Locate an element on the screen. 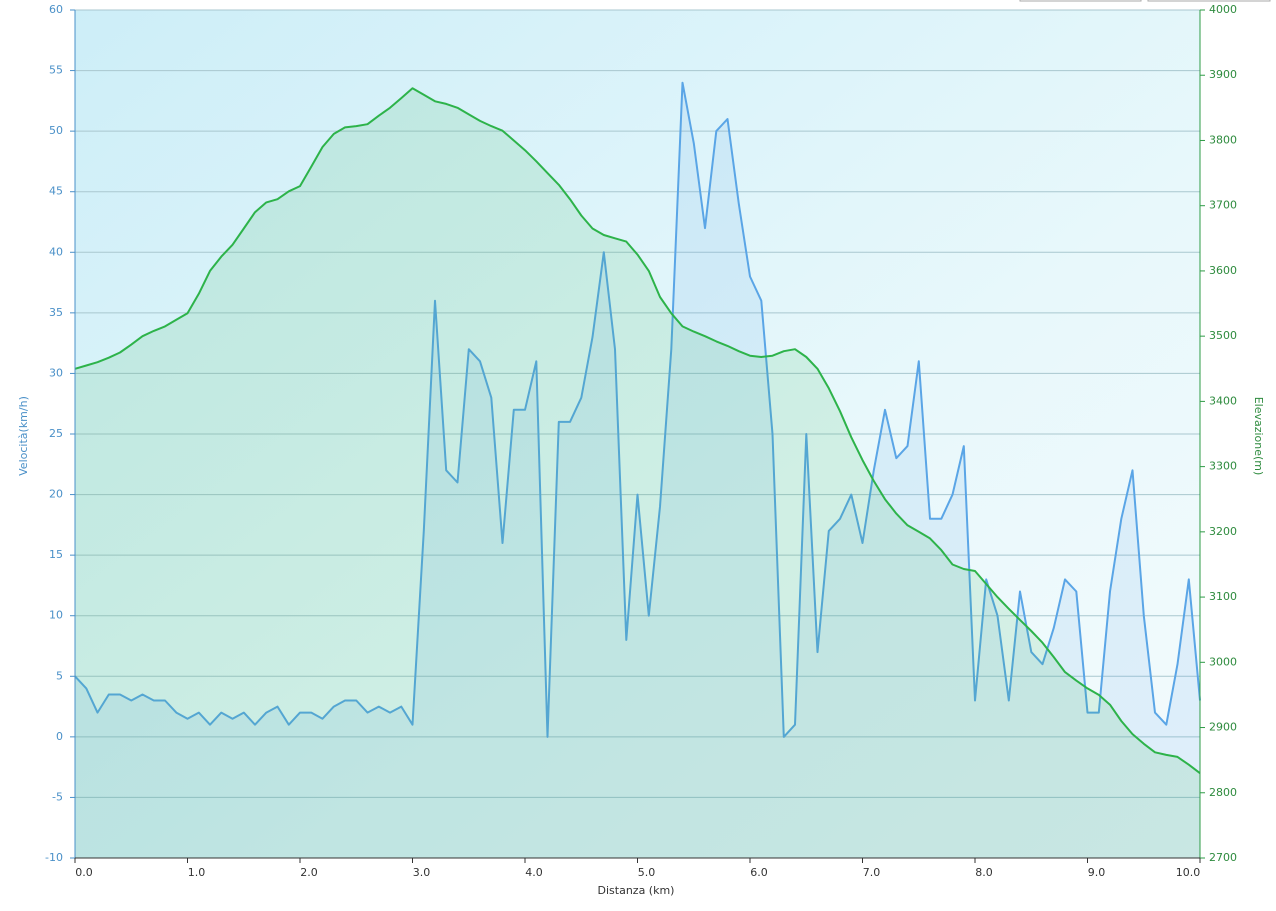  x-tick-label: 8.0 is located at coordinates (984, 872).